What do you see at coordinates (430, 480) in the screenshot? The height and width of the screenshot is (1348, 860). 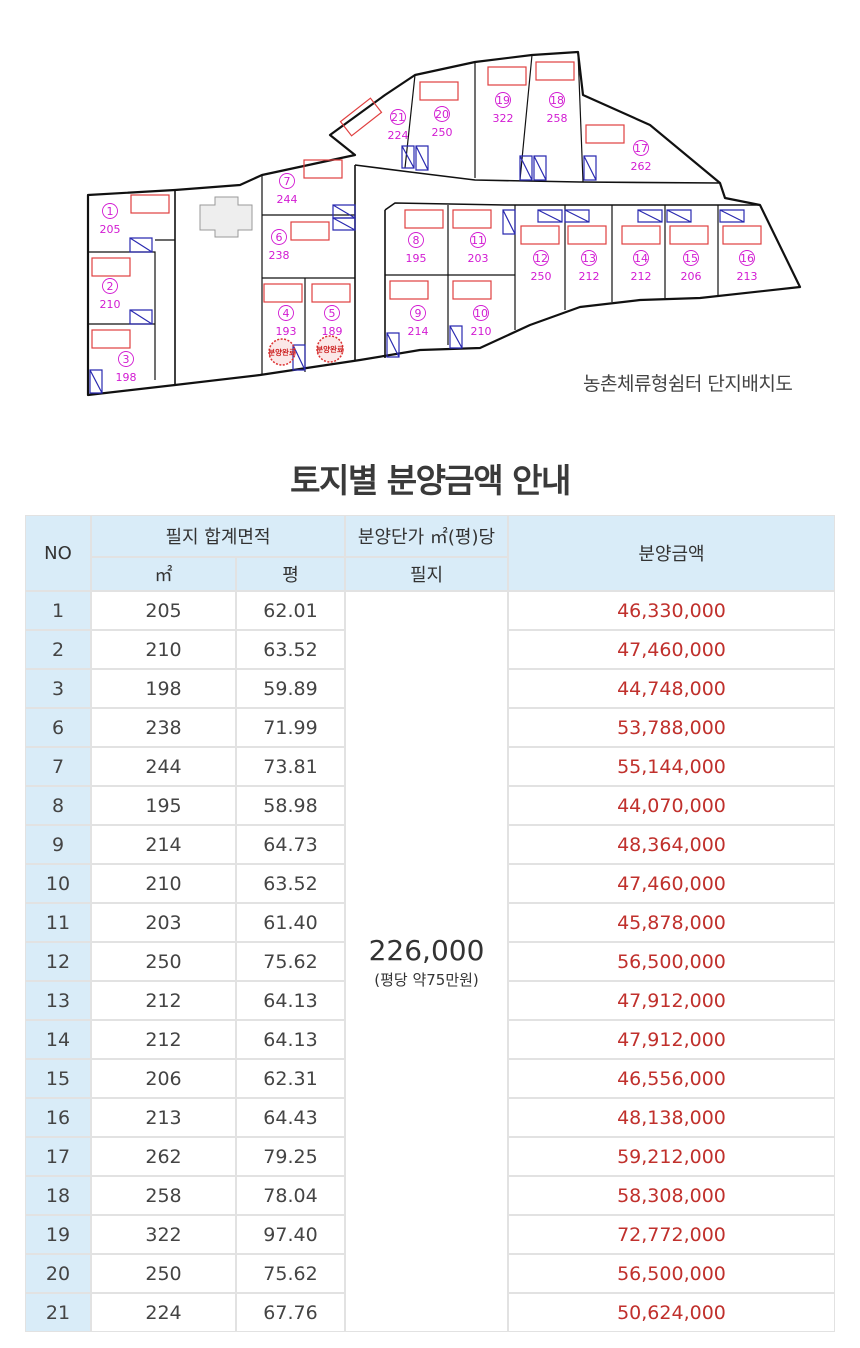 I see `page-title: 토지별 분양금액 안내` at bounding box center [430, 480].